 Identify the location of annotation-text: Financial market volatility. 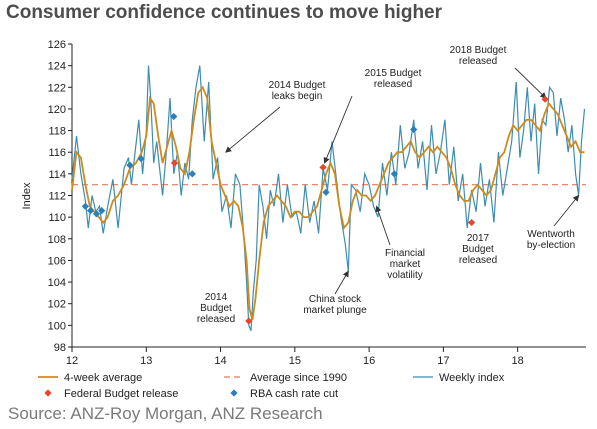
(405, 264).